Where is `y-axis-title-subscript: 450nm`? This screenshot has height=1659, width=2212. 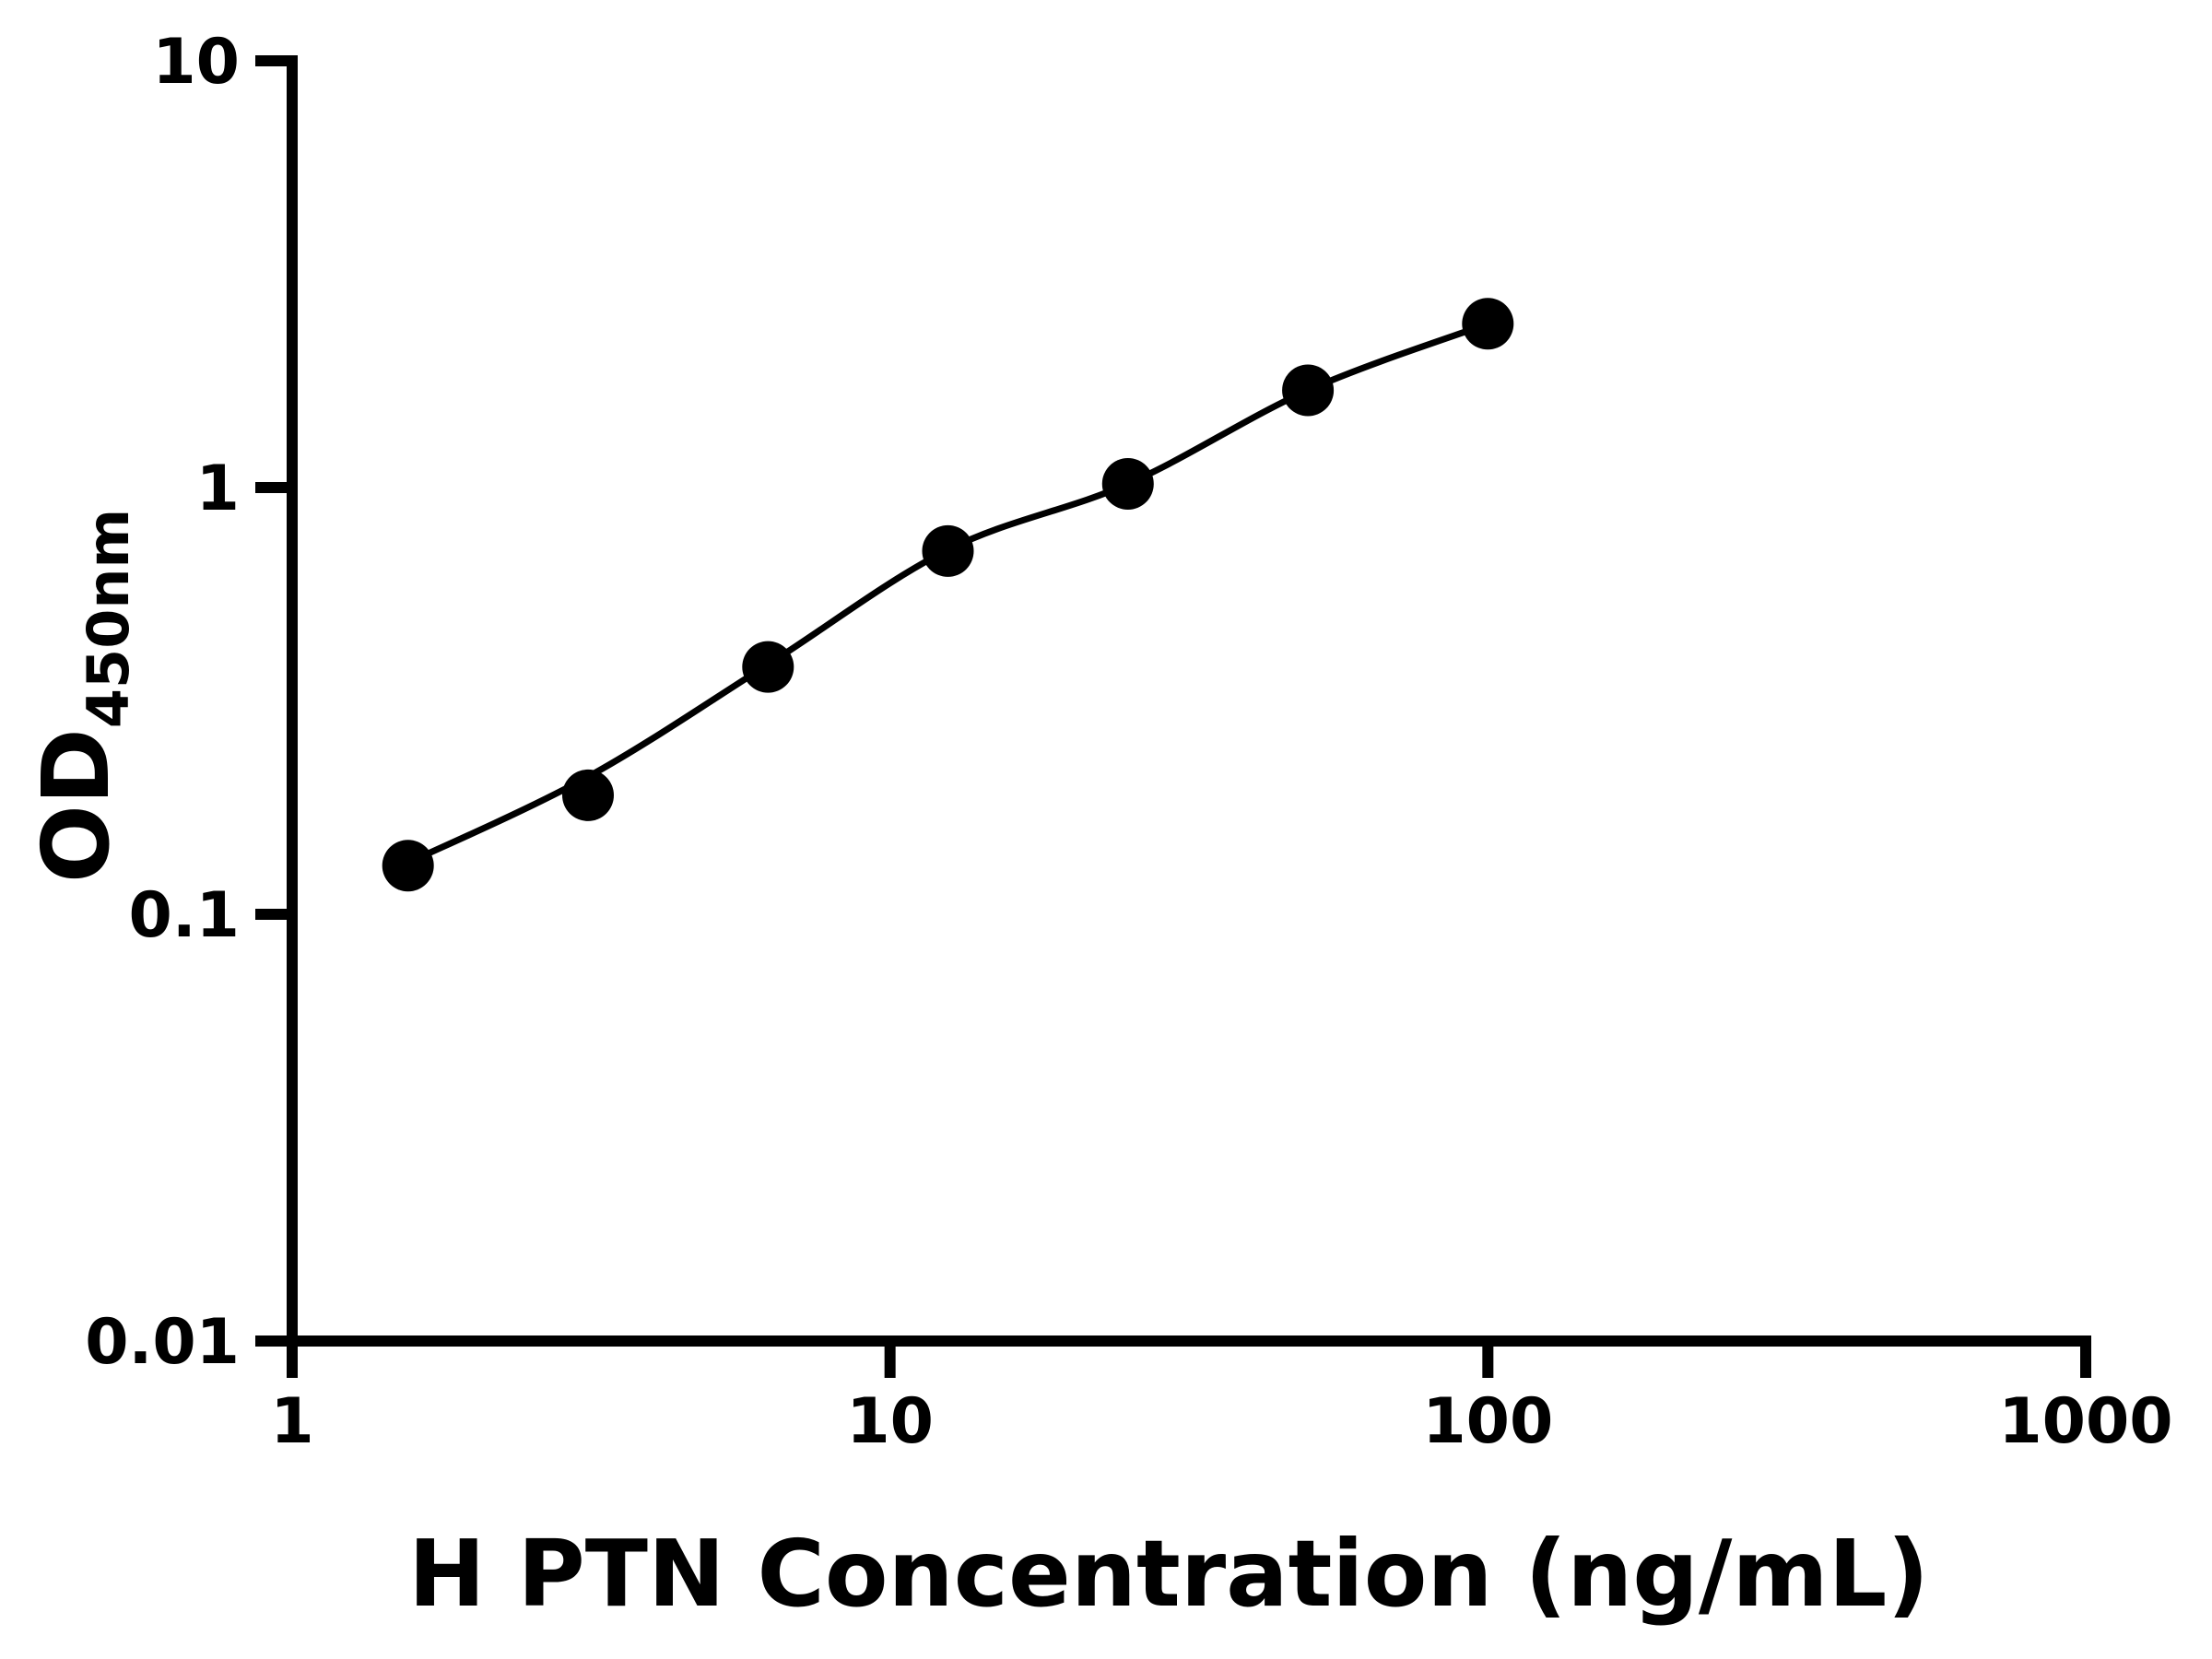 y-axis-title-subscript: 450nm is located at coordinates (108, 618).